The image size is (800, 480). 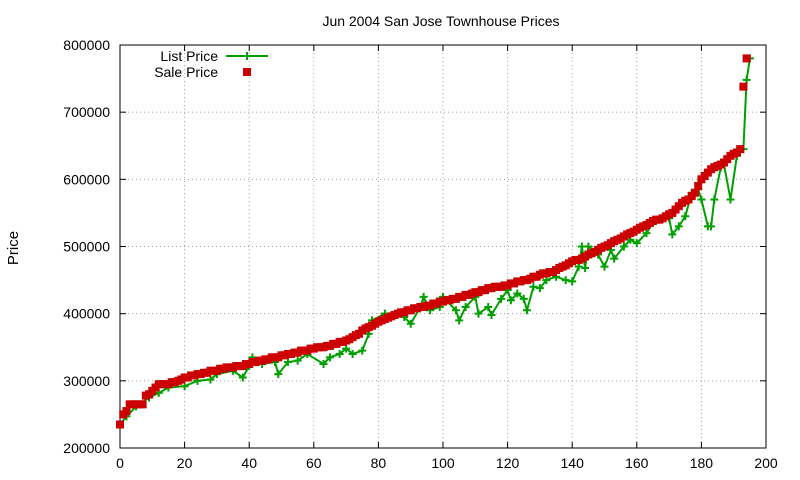 I want to click on y-tick-label: 200000, so click(x=86, y=448).